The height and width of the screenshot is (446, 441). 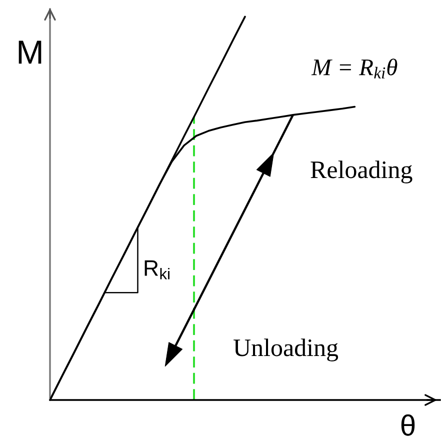 What do you see at coordinates (286, 350) in the screenshot?
I see `annotation: Unloading` at bounding box center [286, 350].